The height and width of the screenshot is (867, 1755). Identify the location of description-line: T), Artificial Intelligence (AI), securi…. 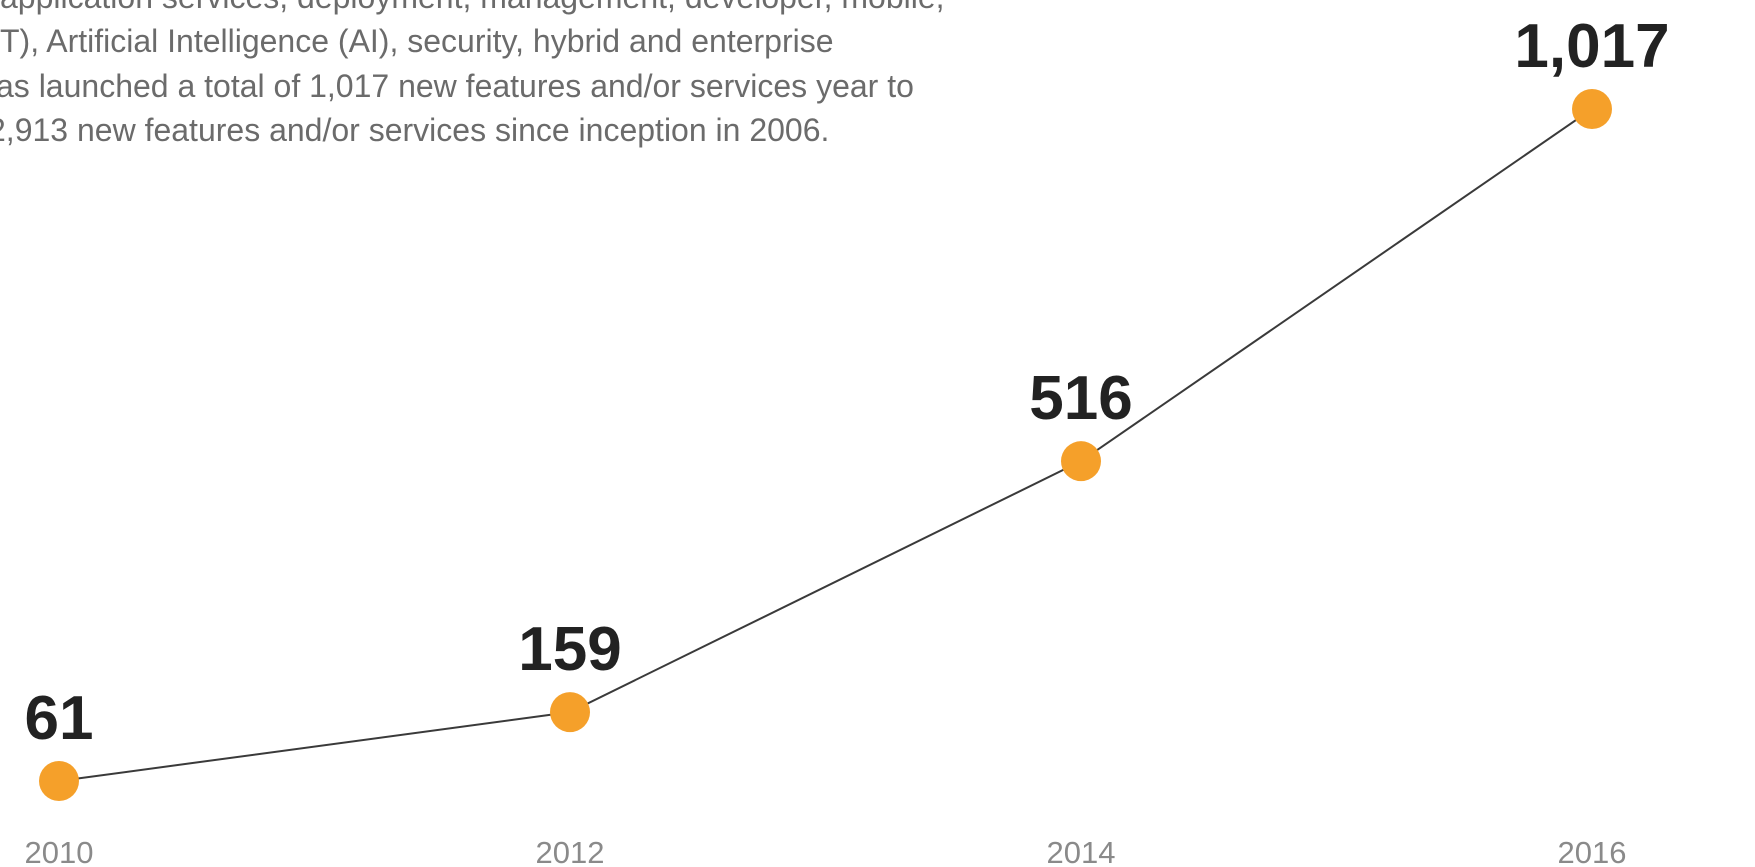
(417, 41).